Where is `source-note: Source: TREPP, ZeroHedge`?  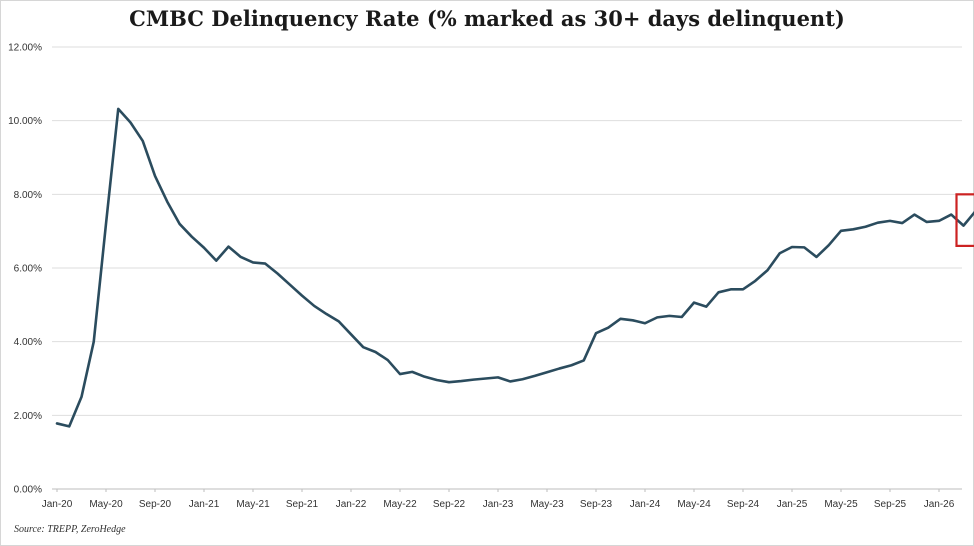
source-note: Source: TREPP, ZeroHedge is located at coordinates (70, 529).